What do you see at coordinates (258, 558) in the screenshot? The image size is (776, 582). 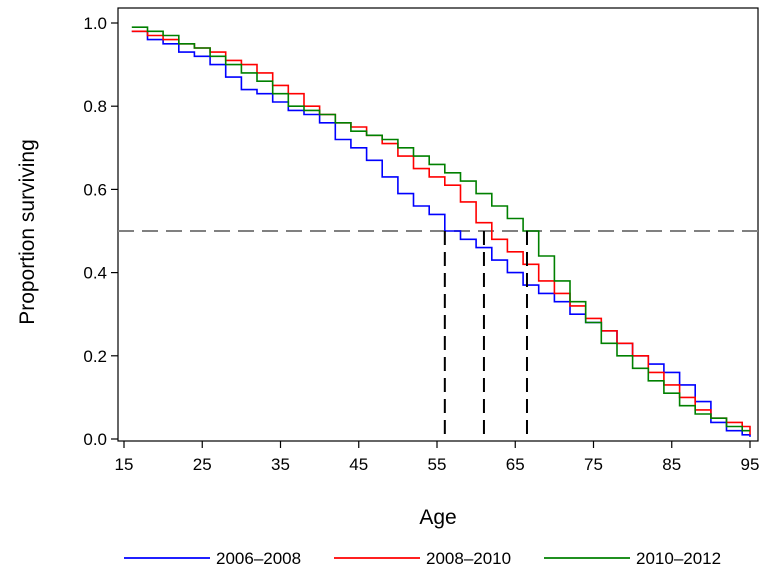 I see `legend-label-0: 2006–2008` at bounding box center [258, 558].